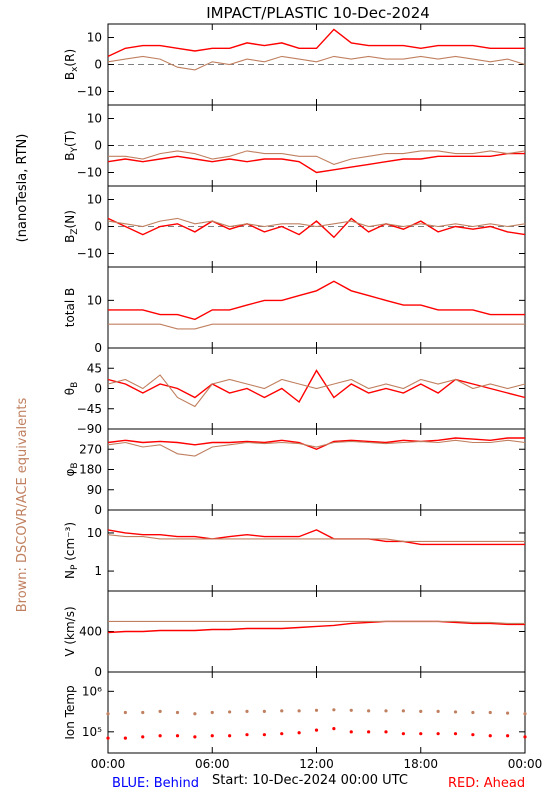 The width and height of the screenshot is (550, 800). Describe the element at coordinates (316, 764) in the screenshot. I see `xtick-label: 12:00` at that location.